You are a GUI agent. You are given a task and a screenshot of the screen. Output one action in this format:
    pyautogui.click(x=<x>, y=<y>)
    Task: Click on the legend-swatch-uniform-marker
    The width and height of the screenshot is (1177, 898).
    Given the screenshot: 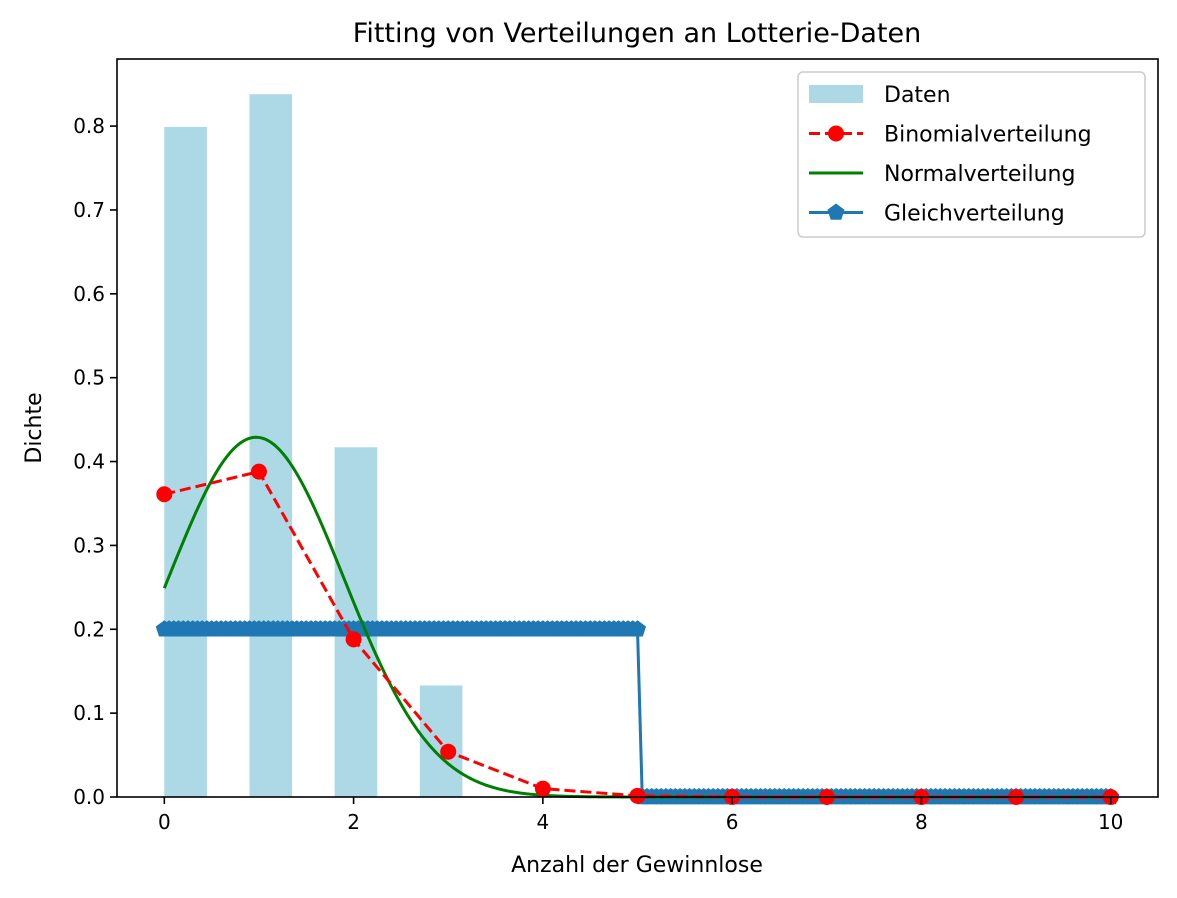 What is the action you would take?
    pyautogui.click(x=836, y=211)
    